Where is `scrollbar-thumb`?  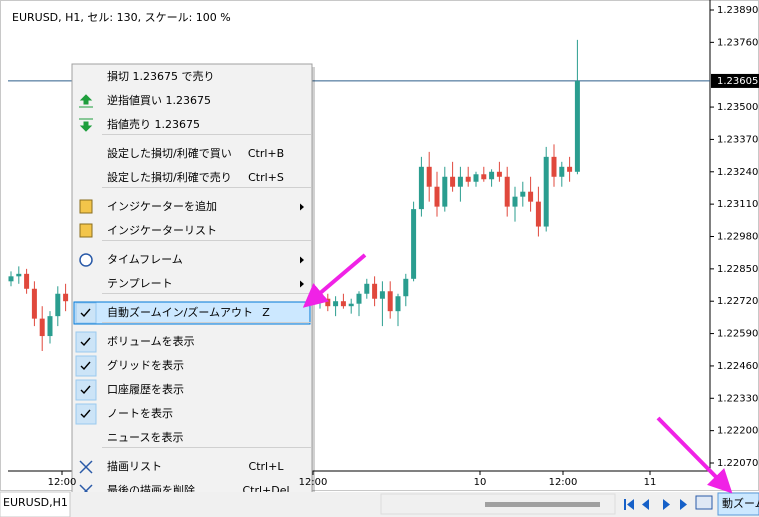
scrollbar-thumb is located at coordinates (542, 504).